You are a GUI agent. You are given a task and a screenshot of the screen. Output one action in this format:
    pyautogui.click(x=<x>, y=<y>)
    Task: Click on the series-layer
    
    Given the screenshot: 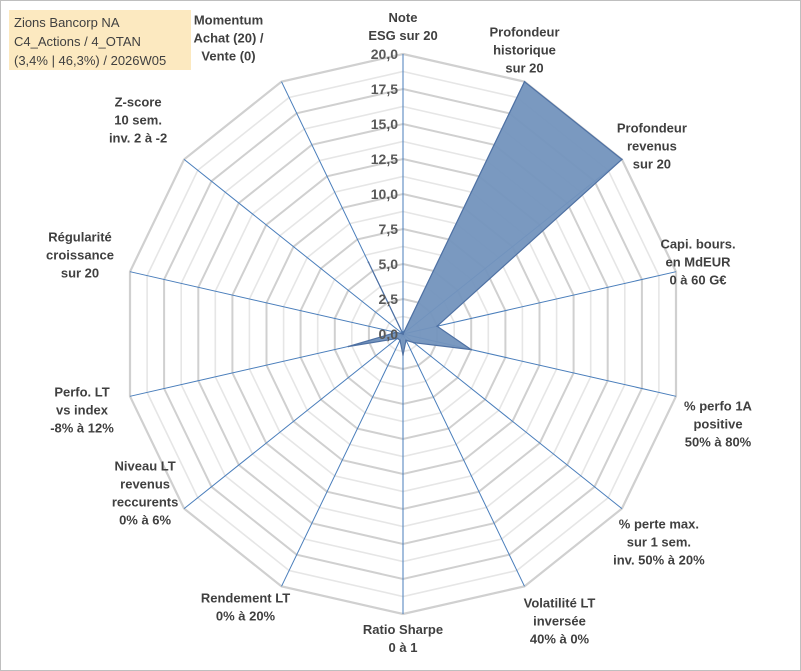 What is the action you would take?
    pyautogui.click(x=485, y=218)
    